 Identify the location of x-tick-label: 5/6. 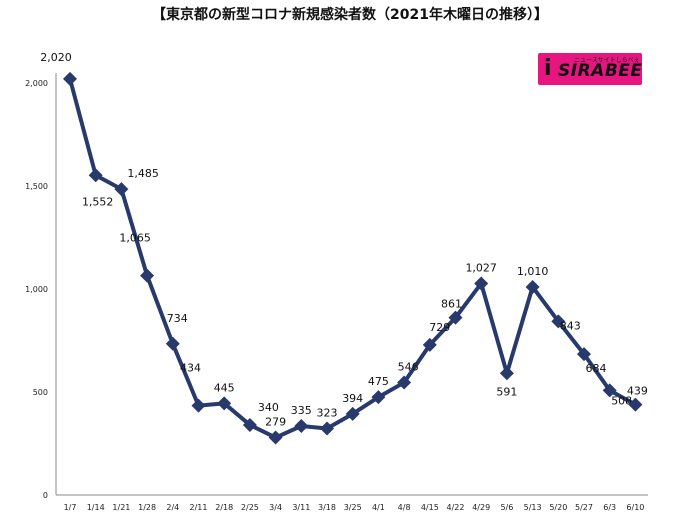
(506, 507).